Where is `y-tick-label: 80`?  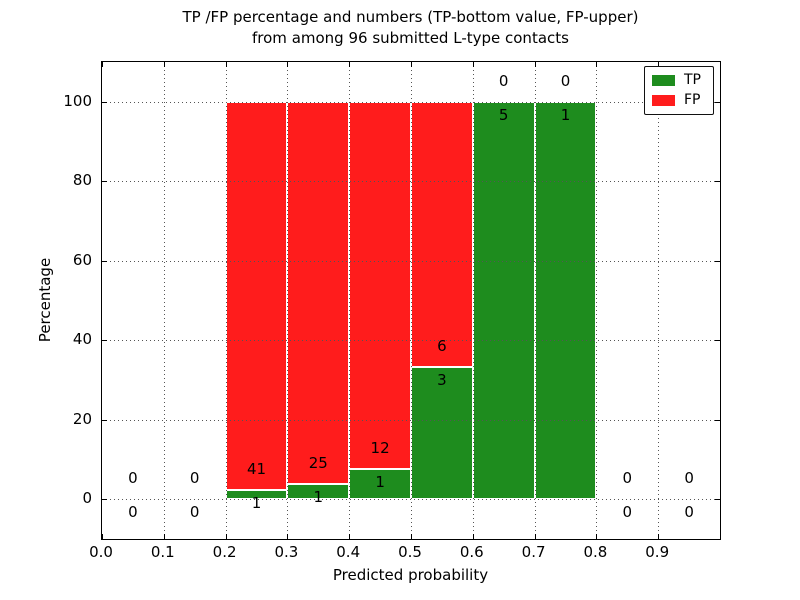 y-tick-label: 80 is located at coordinates (82, 180).